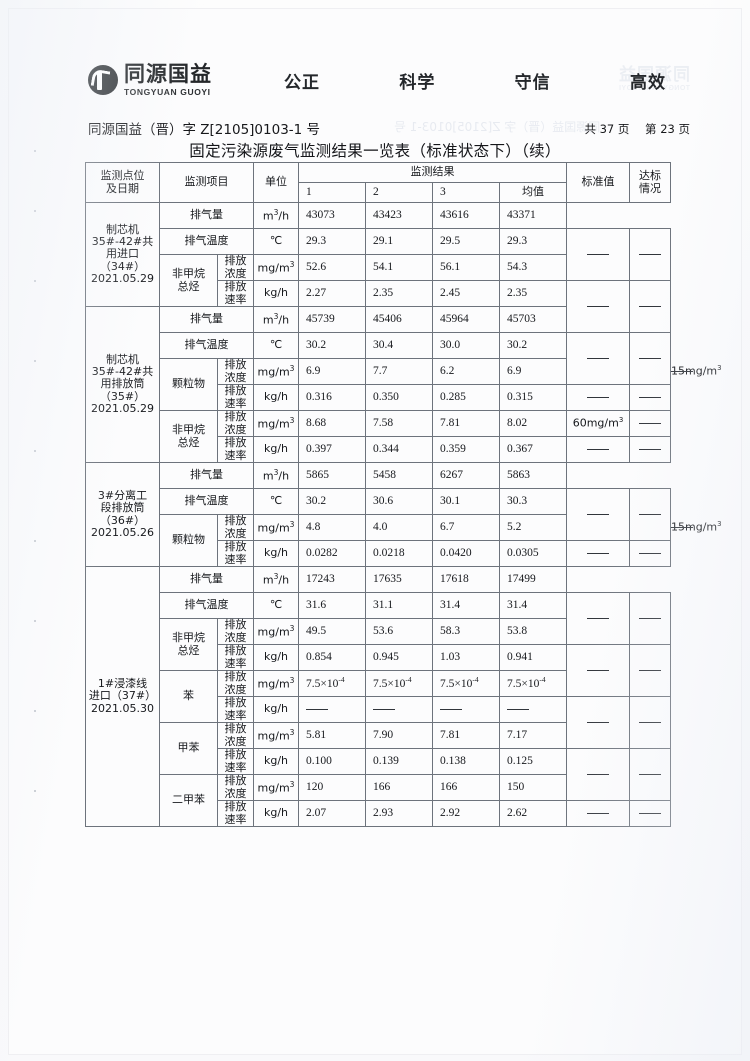 This screenshot has height=1061, width=750. I want to click on result-cell-2: 2.93, so click(399, 813).